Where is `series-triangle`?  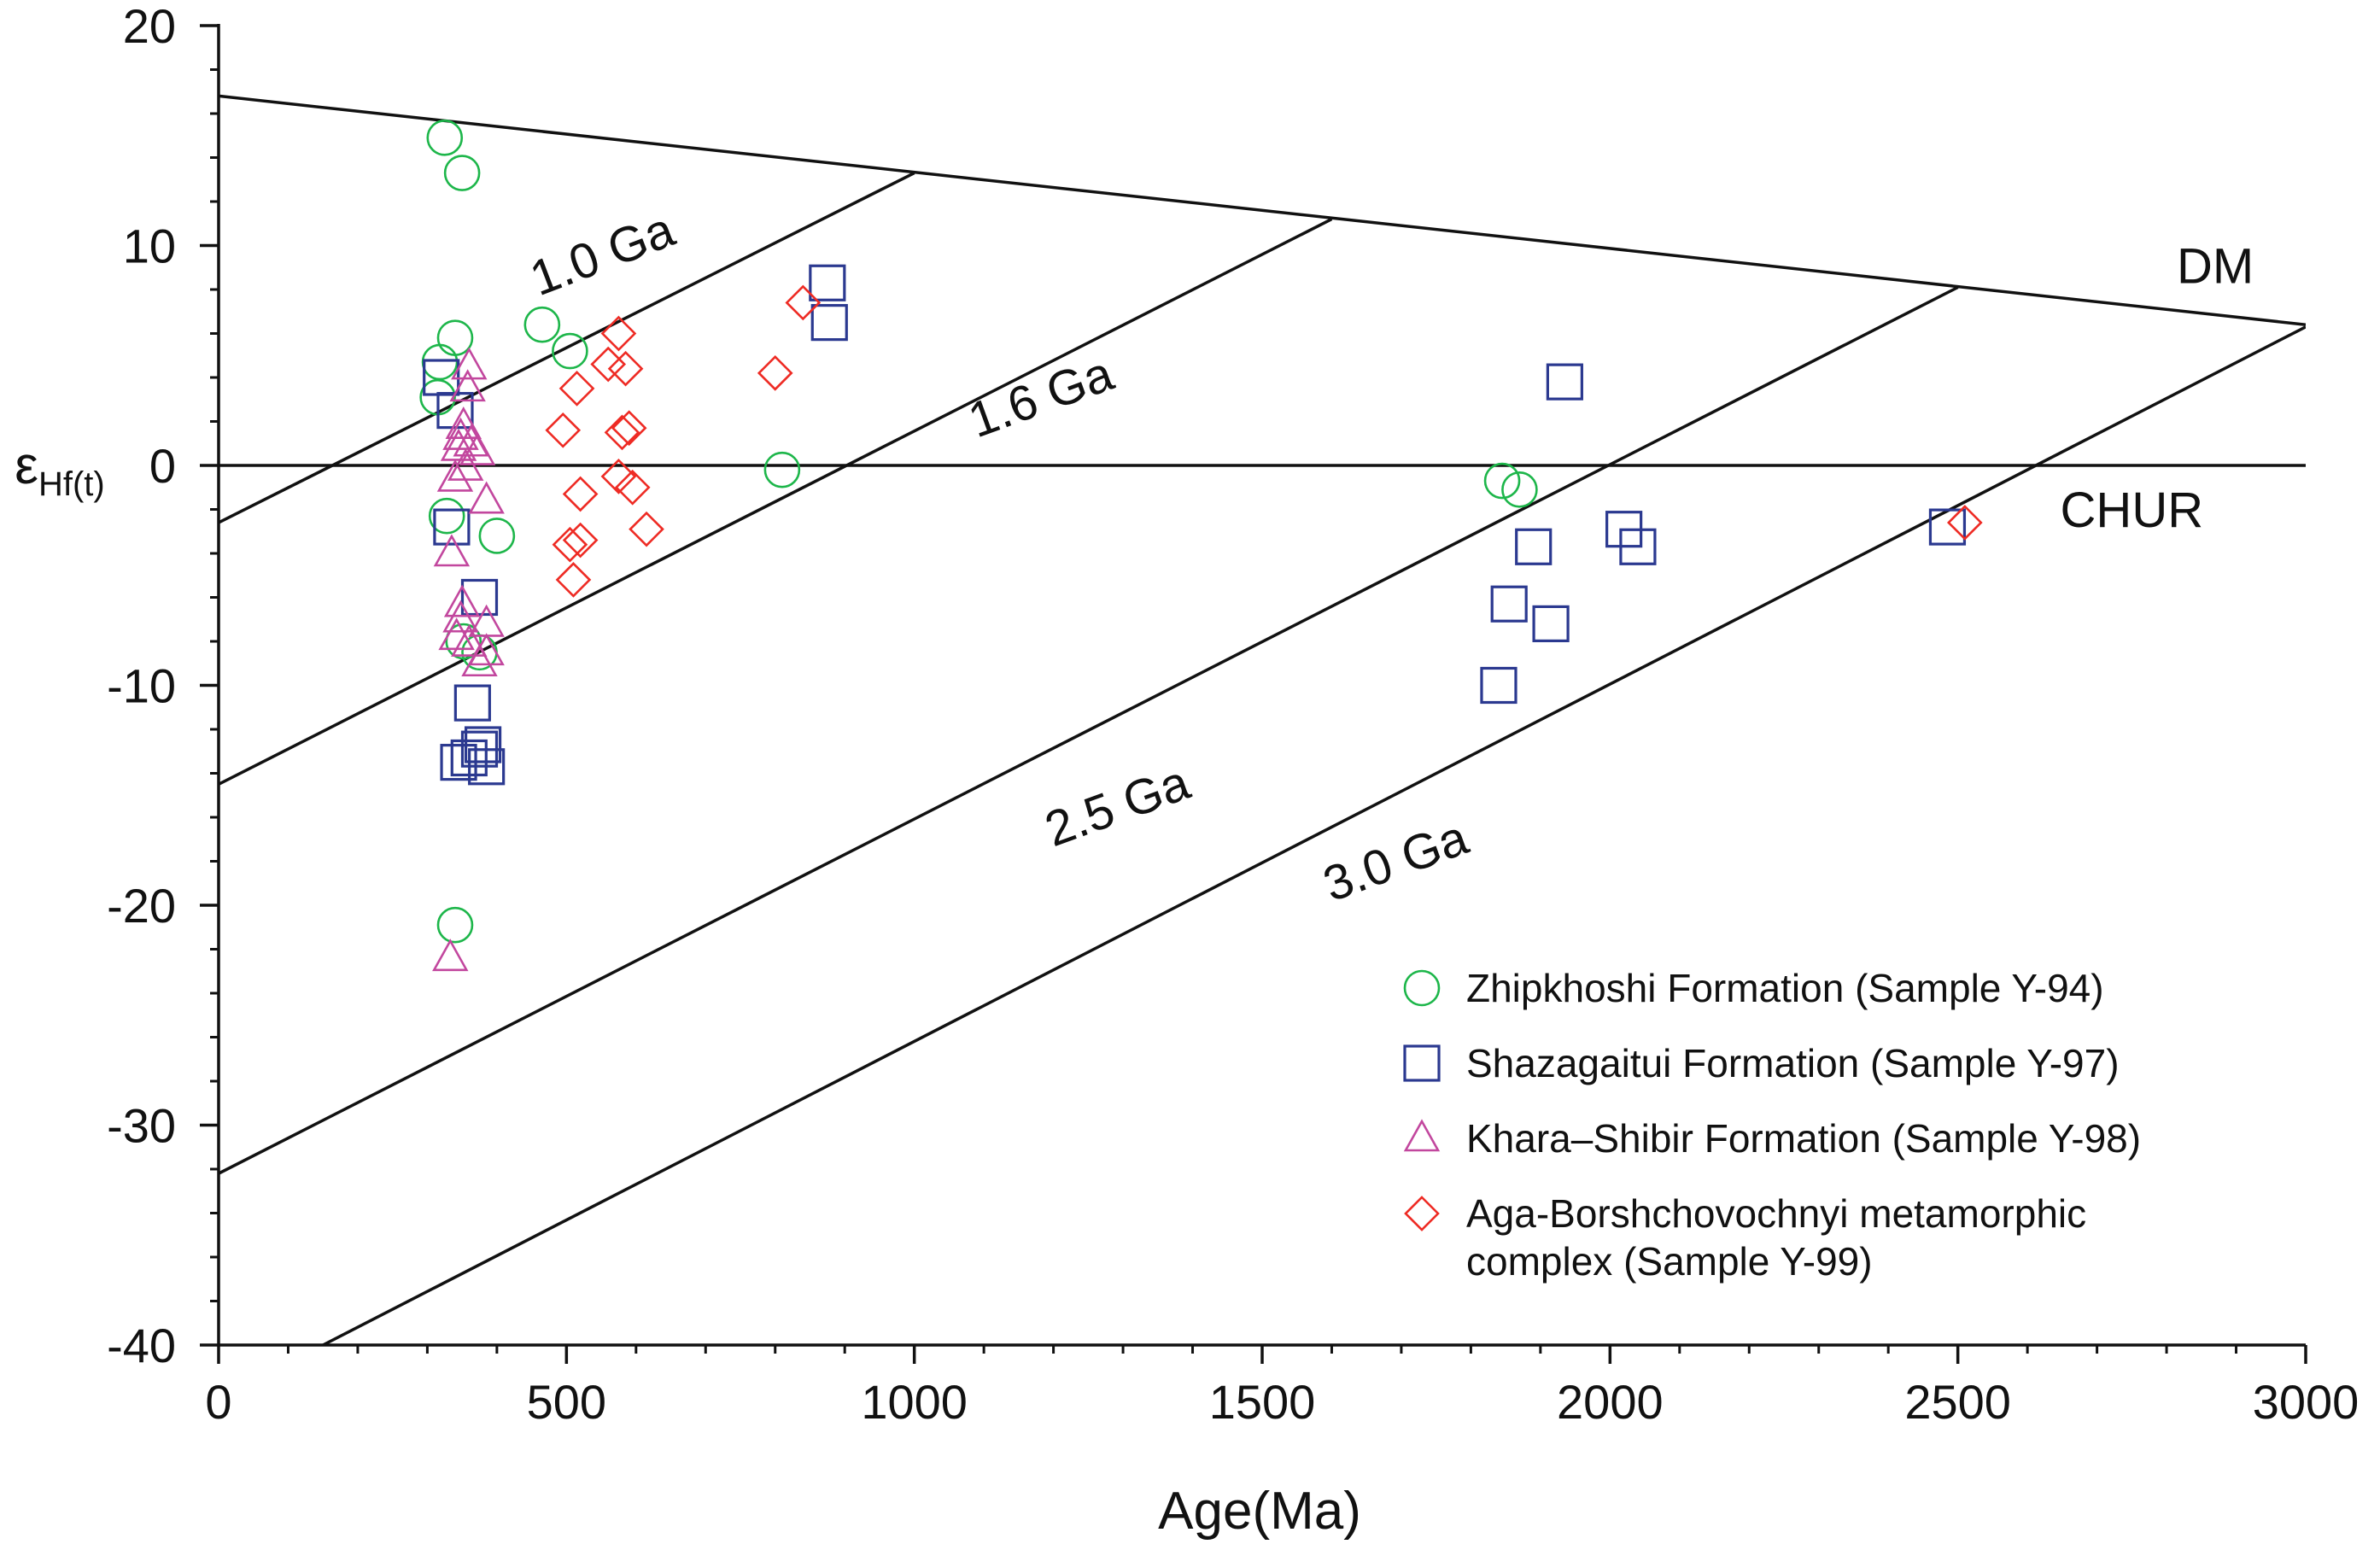
series-triangle is located at coordinates (468, 659).